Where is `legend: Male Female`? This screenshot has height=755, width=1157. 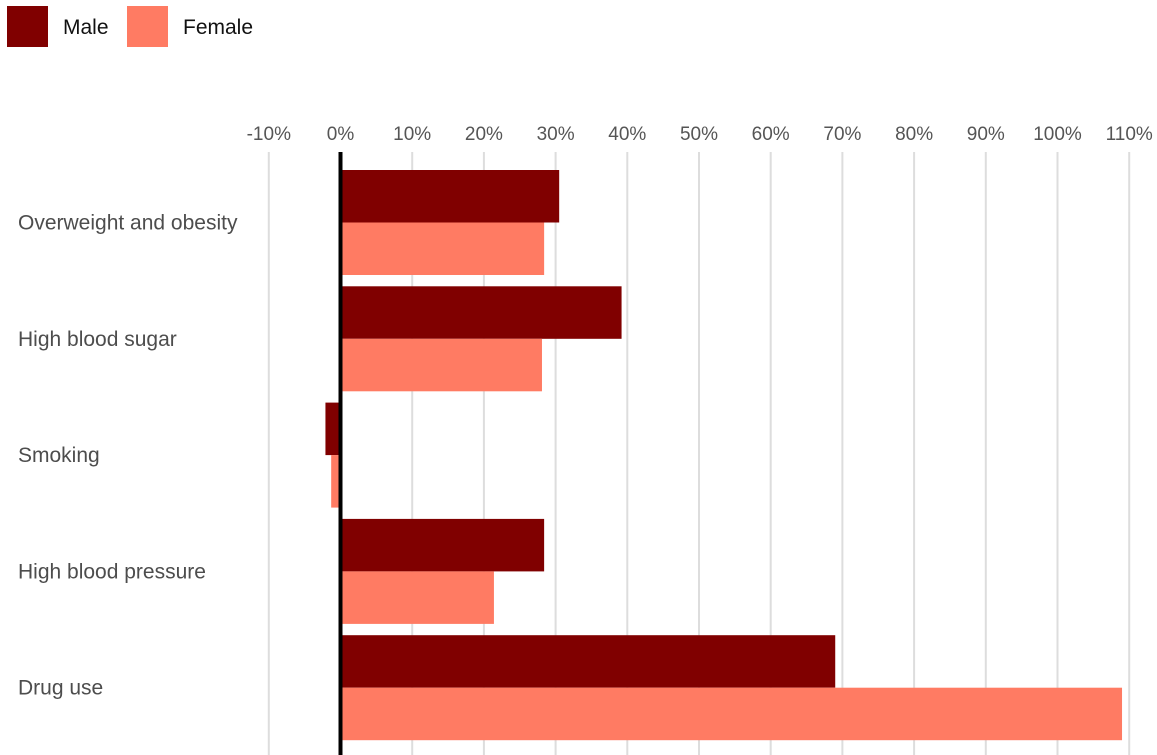
legend: Male Female is located at coordinates (130, 26).